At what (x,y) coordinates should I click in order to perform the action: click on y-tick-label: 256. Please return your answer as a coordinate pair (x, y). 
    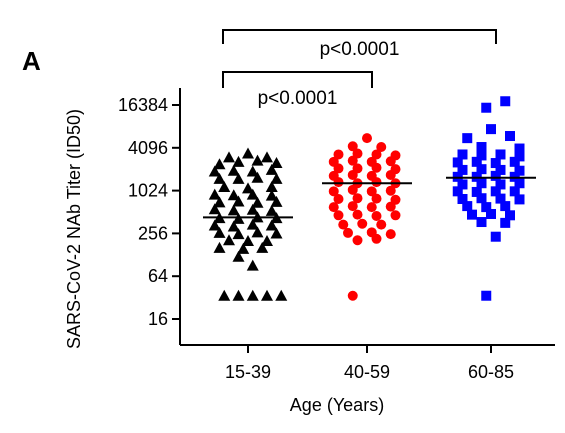
    Looking at the image, I should click on (153, 233).